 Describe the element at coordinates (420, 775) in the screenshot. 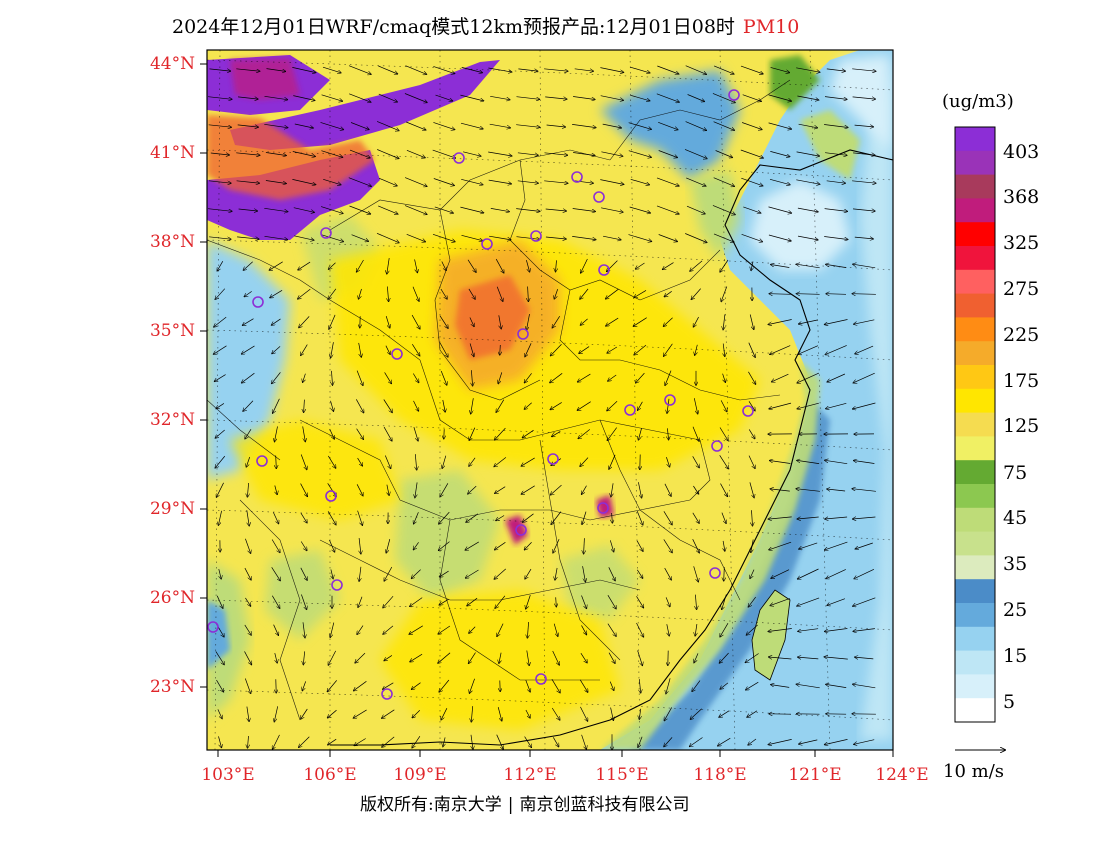

I see `lon-label: 109°E` at that location.